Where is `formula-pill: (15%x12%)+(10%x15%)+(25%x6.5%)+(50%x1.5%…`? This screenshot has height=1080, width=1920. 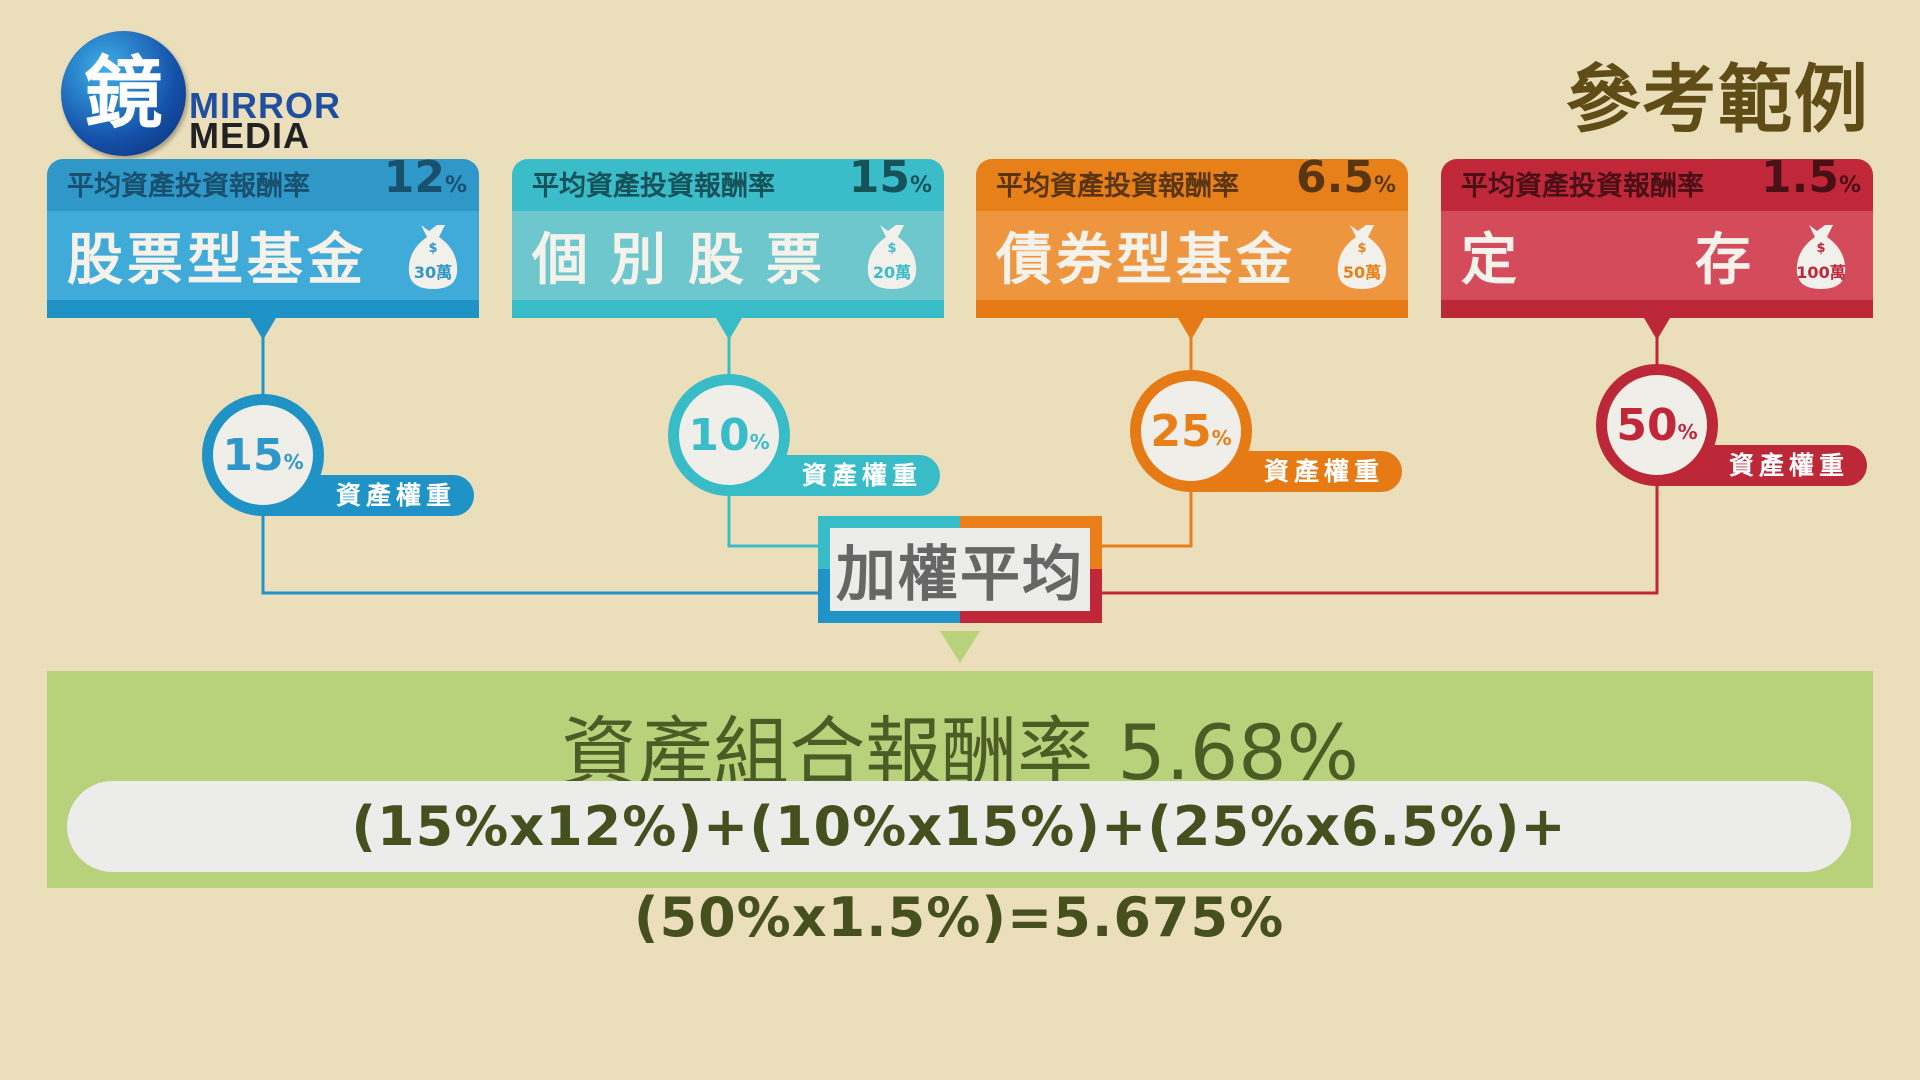 formula-pill: (15%x12%)+(10%x15%)+(25%x6.5%)+(50%x1.5%… is located at coordinates (959, 865).